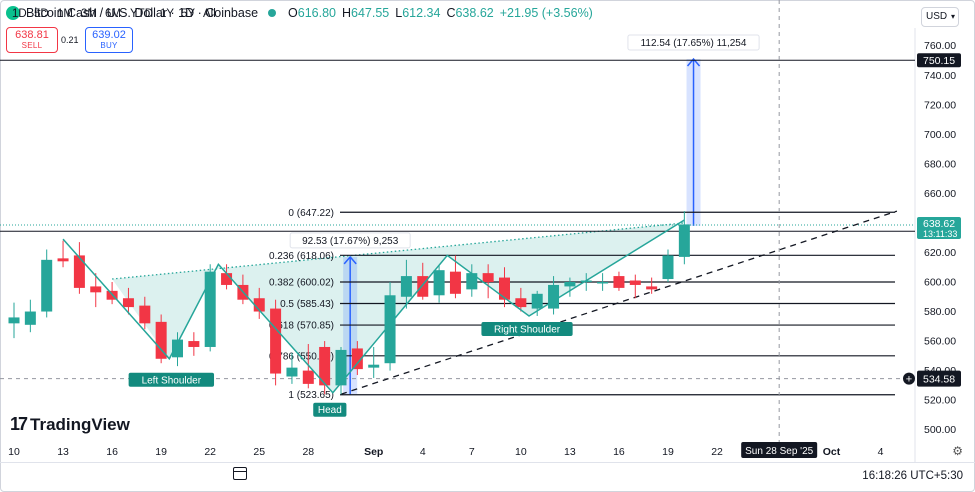 The width and height of the screenshot is (975, 492). What do you see at coordinates (957, 451) in the screenshot?
I see `gear-icon: ⚙` at bounding box center [957, 451].